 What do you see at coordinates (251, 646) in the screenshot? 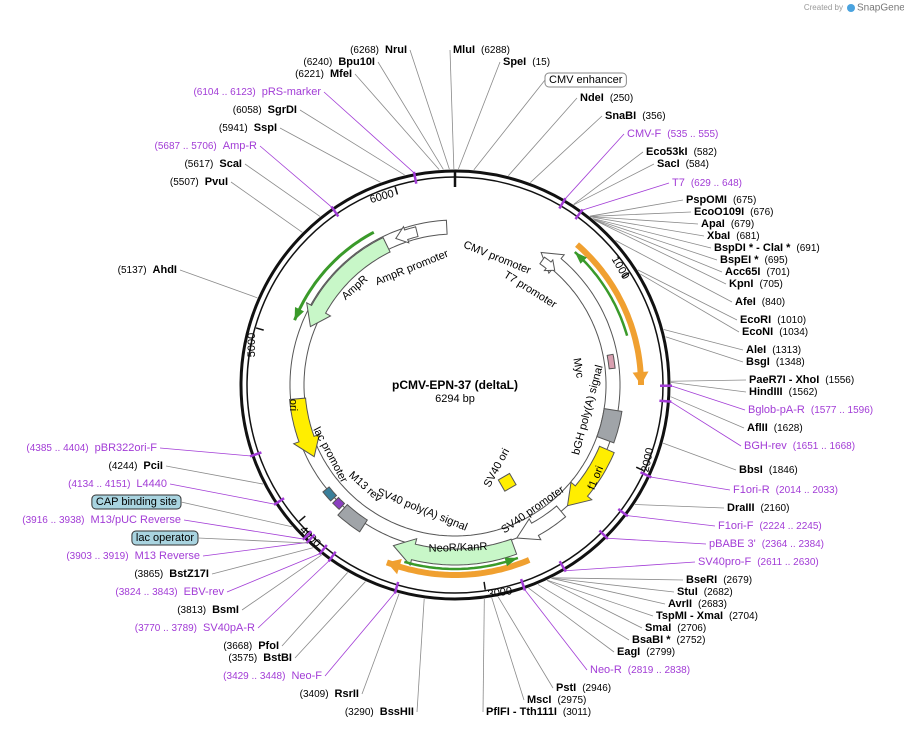
I see `site-label: (3668) PfoI` at bounding box center [251, 646].